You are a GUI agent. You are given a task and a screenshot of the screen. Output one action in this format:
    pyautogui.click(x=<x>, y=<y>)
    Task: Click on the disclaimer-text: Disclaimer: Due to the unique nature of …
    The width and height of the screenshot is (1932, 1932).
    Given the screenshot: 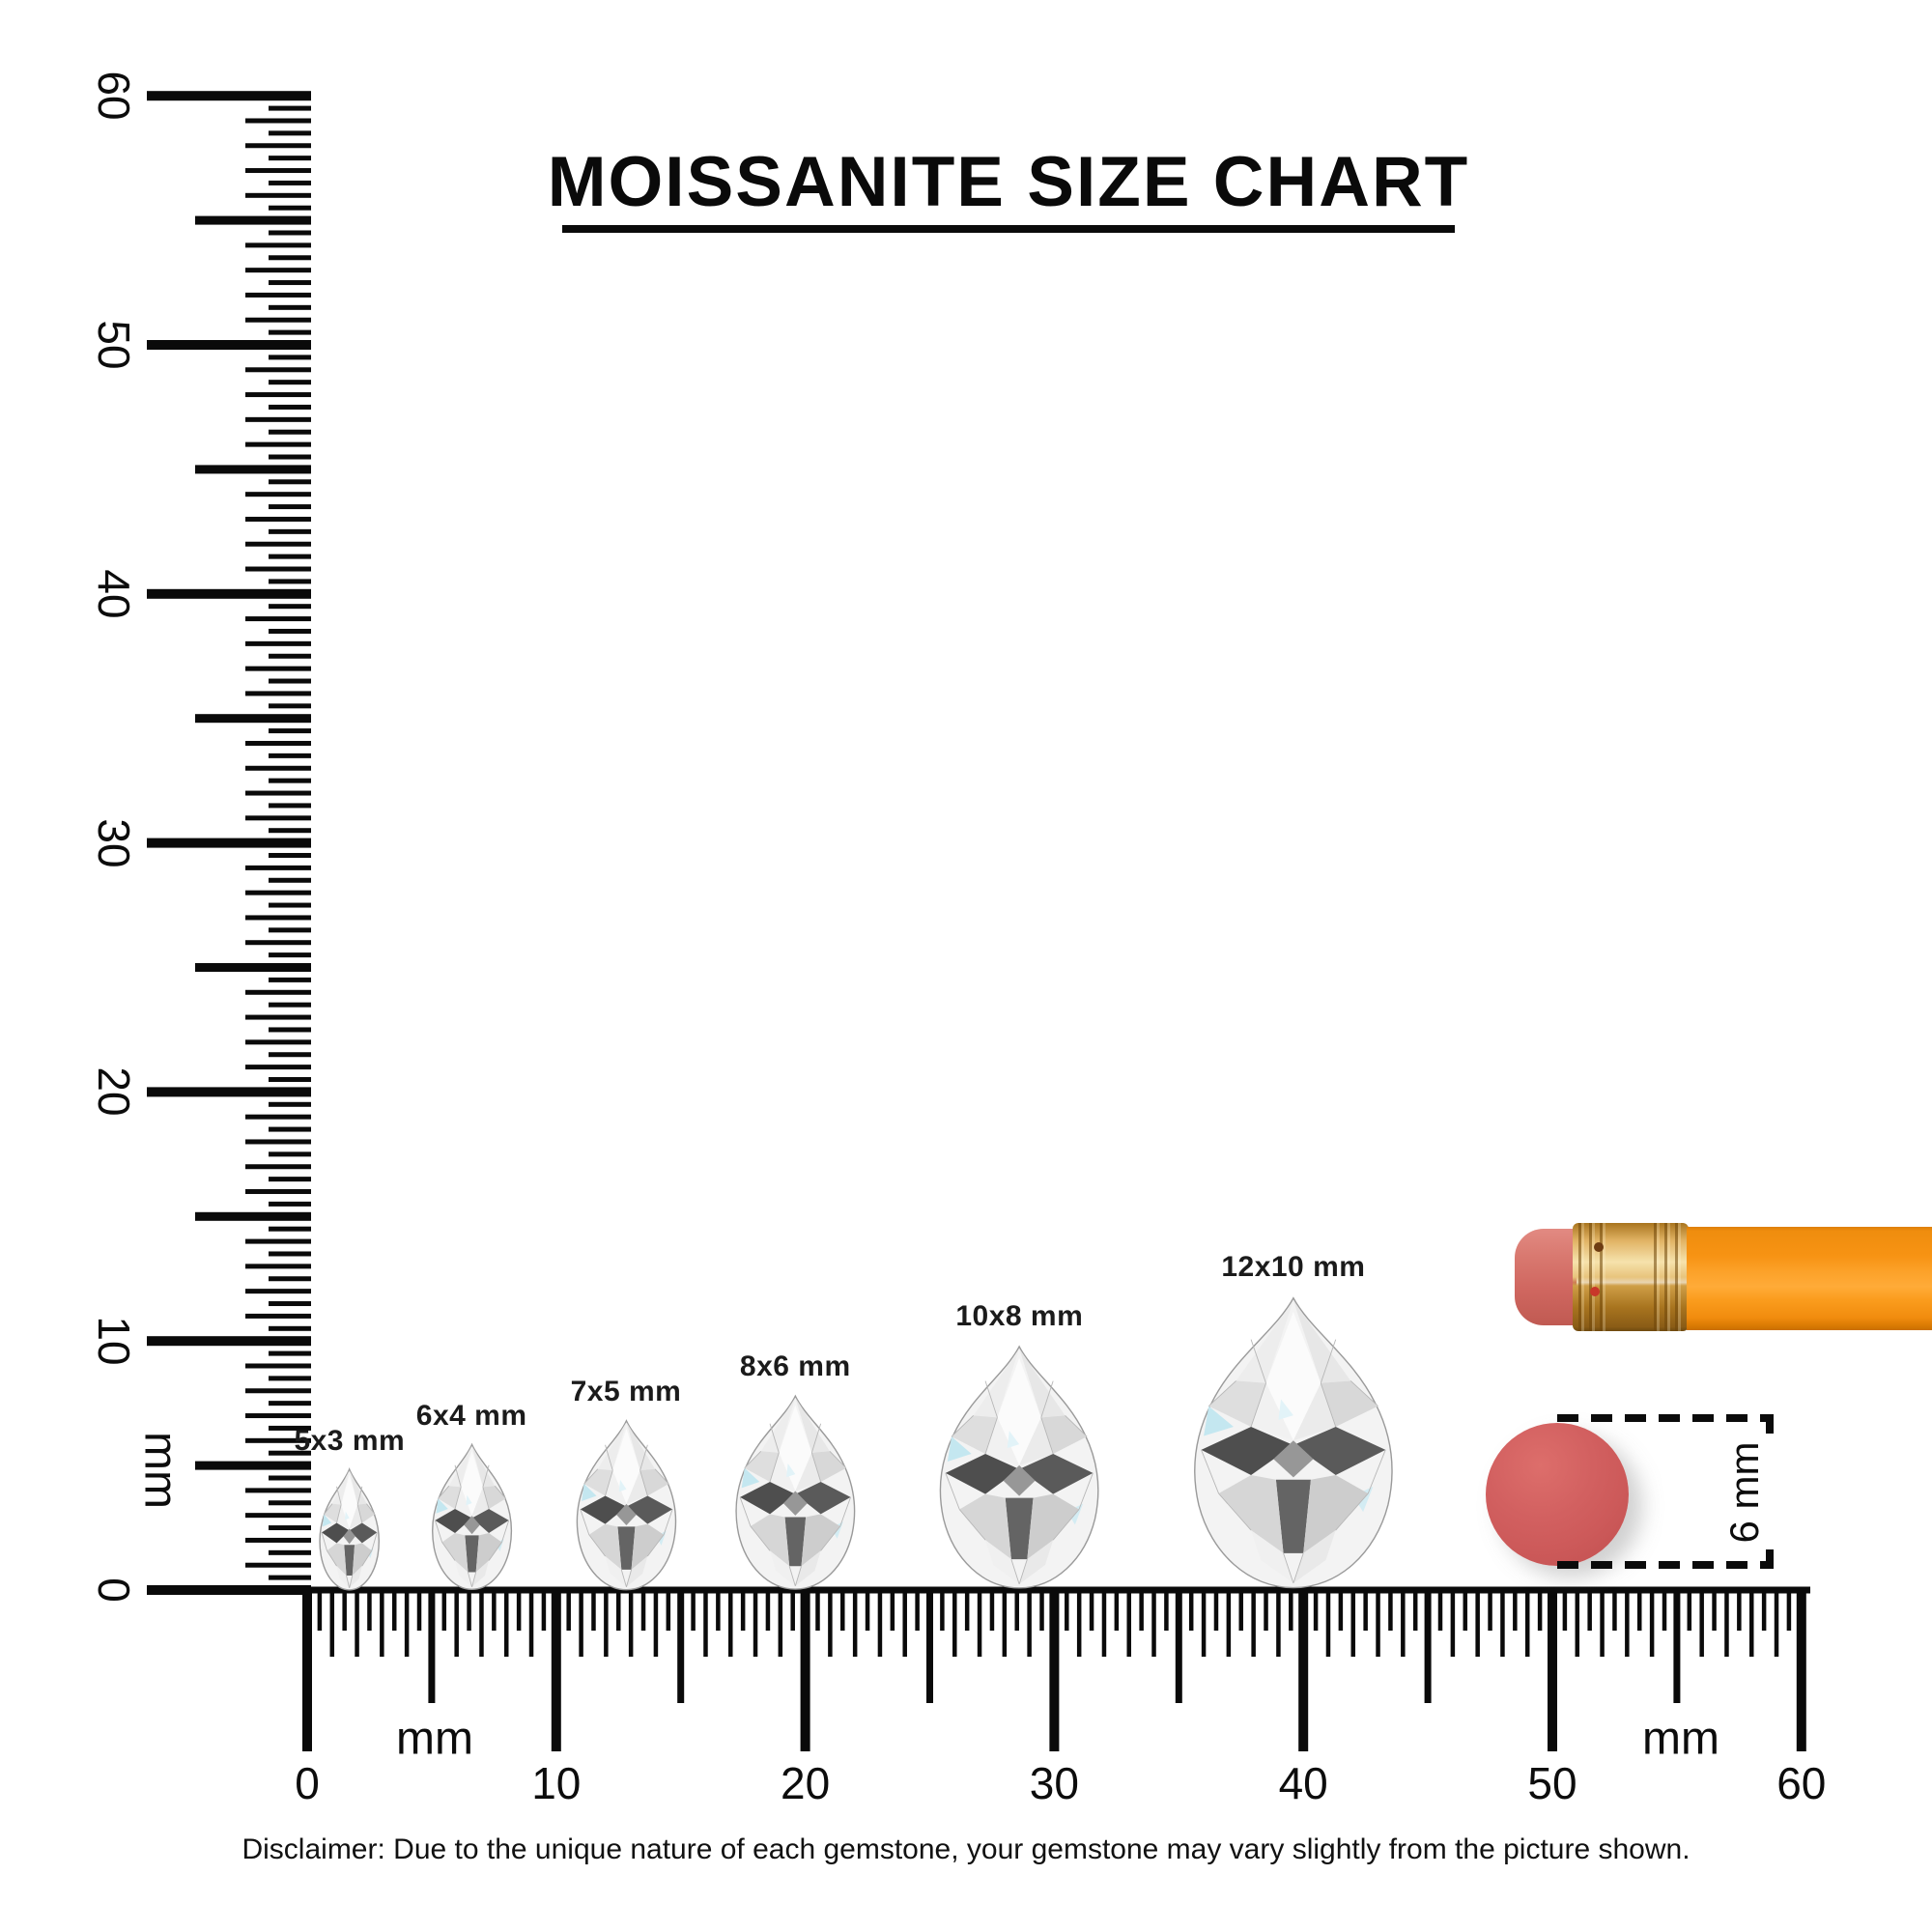 What is the action you would take?
    pyautogui.click(x=966, y=1849)
    